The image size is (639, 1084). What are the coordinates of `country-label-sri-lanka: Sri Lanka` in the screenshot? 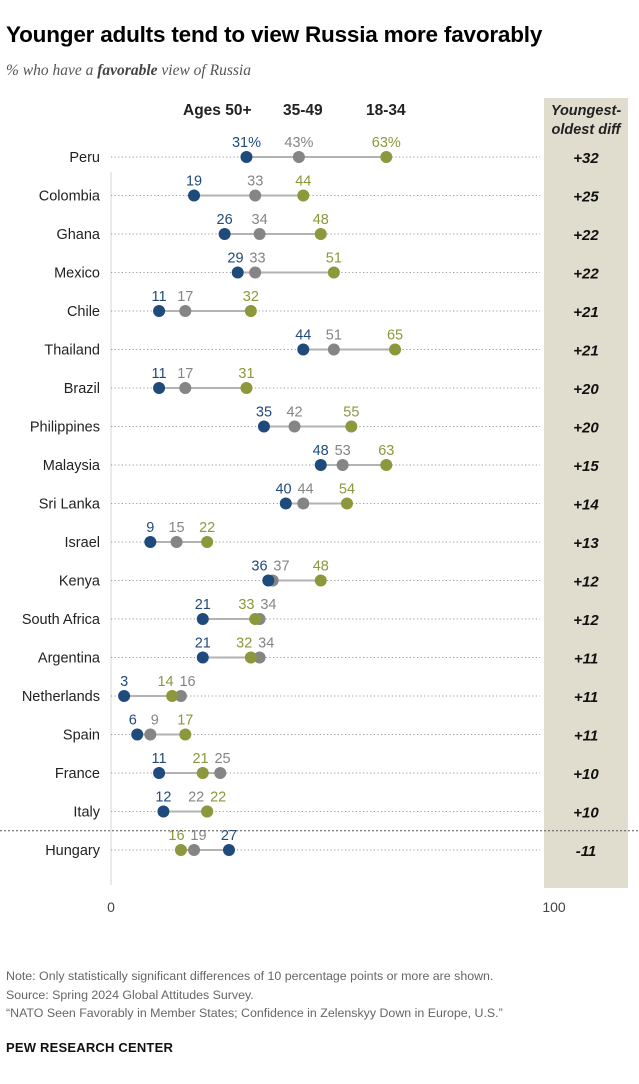 It's located at (70, 505).